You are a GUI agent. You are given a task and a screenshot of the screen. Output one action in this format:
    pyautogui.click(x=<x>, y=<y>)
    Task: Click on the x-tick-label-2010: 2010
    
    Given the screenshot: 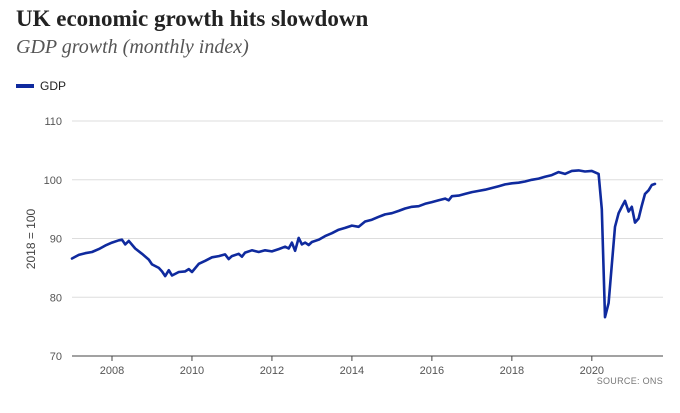 What is the action you would take?
    pyautogui.click(x=192, y=371)
    